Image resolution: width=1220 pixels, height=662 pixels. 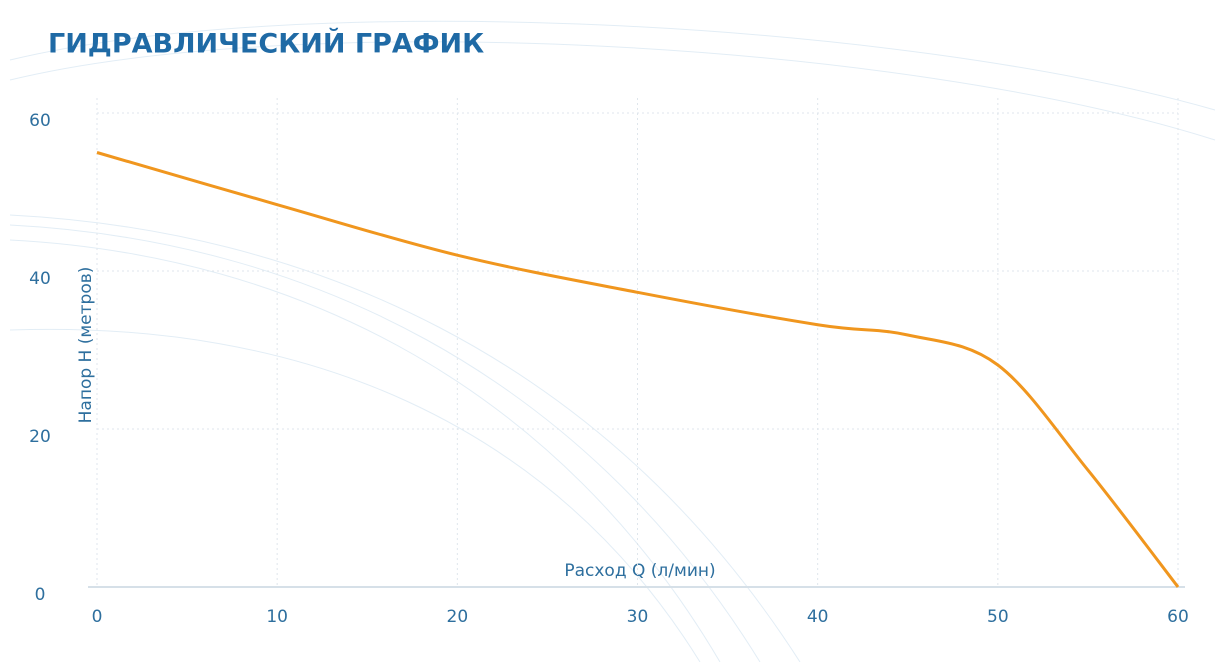 I want to click on y-tick-label: 40, so click(x=40, y=279).